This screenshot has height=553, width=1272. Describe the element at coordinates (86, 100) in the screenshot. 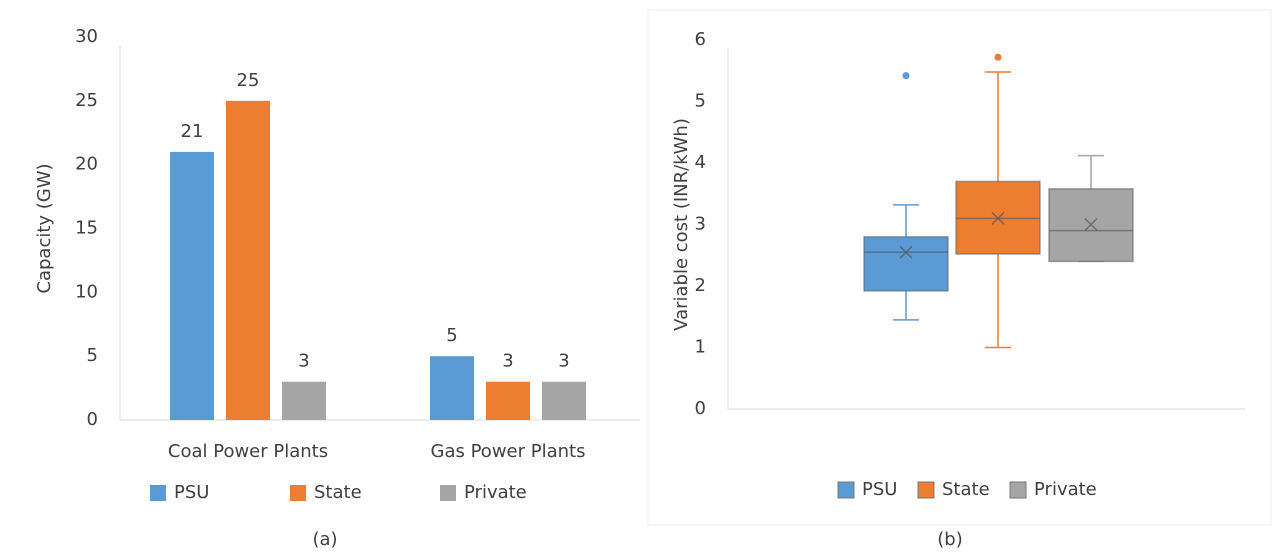

I see `y-tick-label: 25` at that location.